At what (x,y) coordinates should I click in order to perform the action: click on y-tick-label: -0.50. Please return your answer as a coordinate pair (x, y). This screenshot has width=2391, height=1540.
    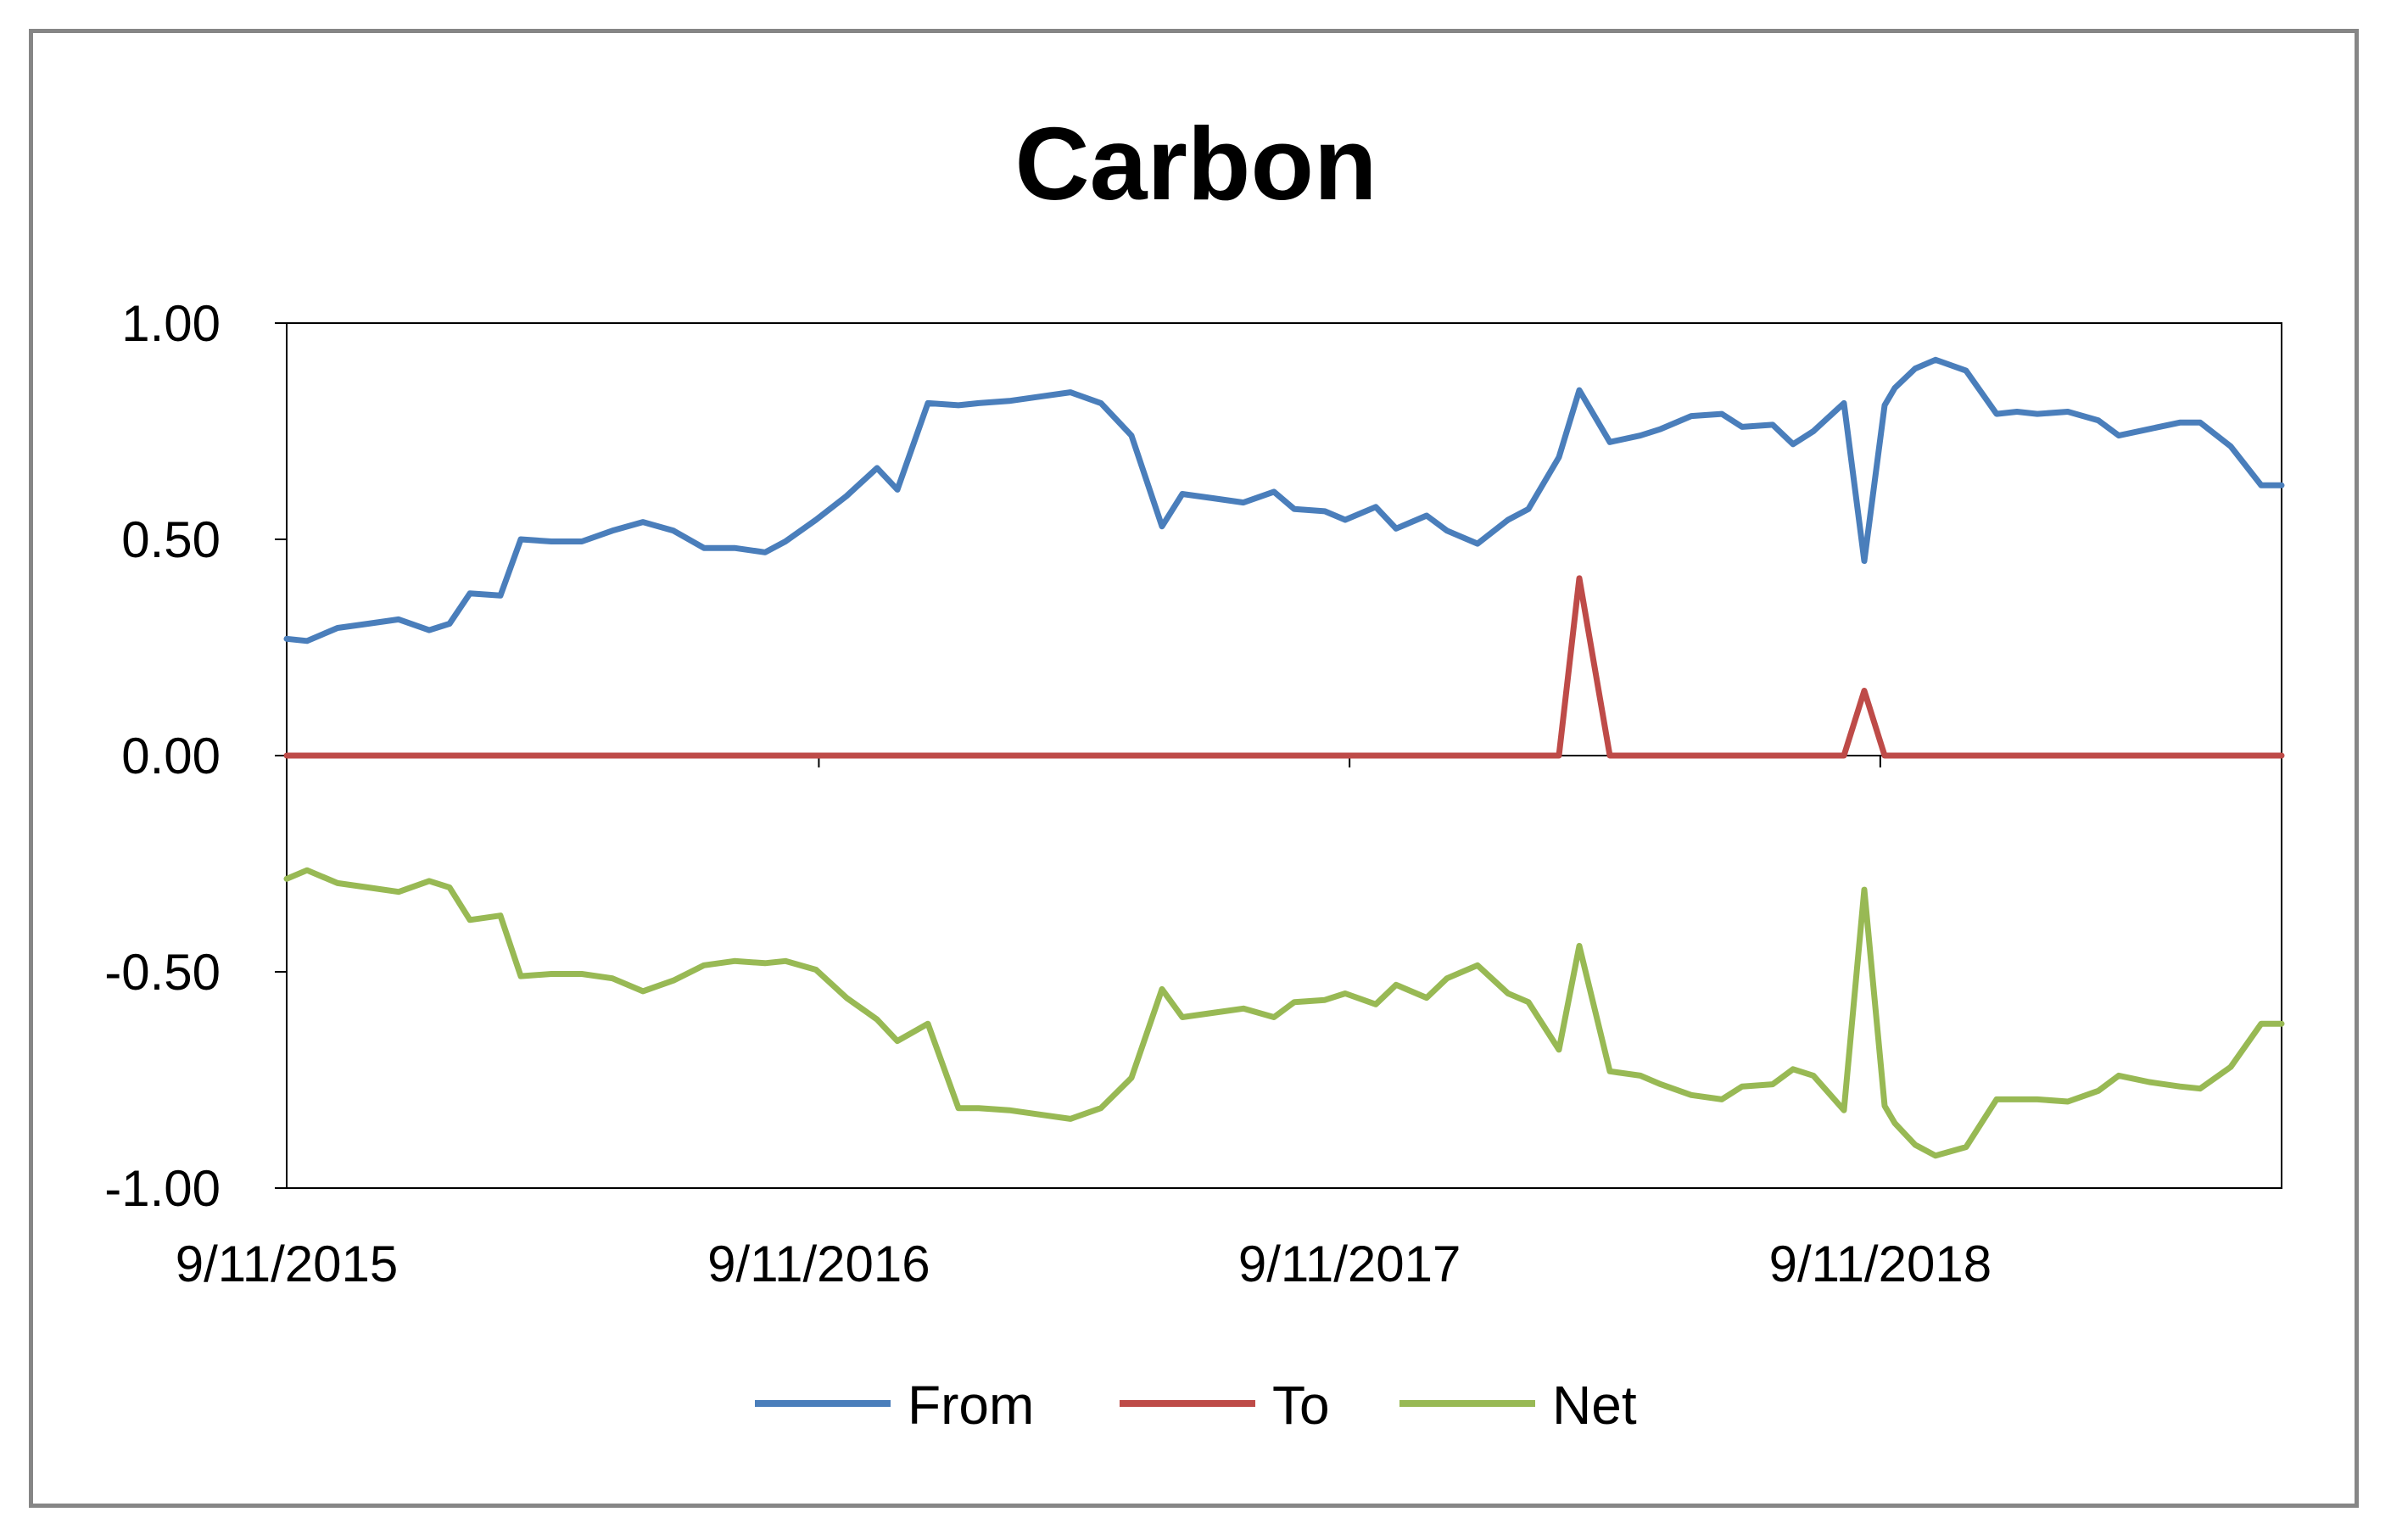
    Looking at the image, I should click on (162, 973).